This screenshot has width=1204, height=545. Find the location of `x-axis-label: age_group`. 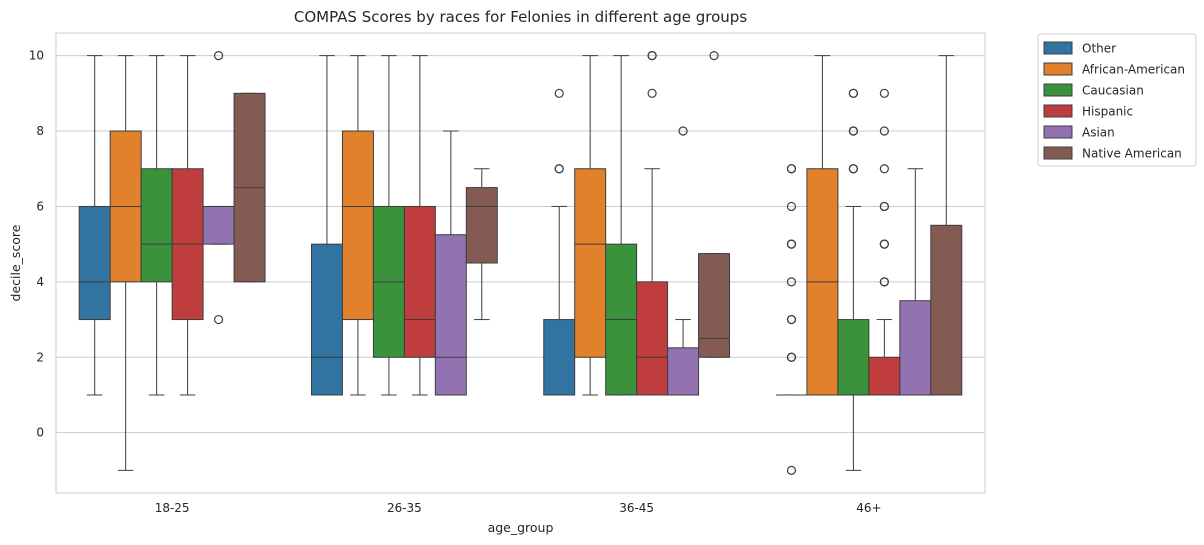

x-axis-label: age_group is located at coordinates (521, 527).